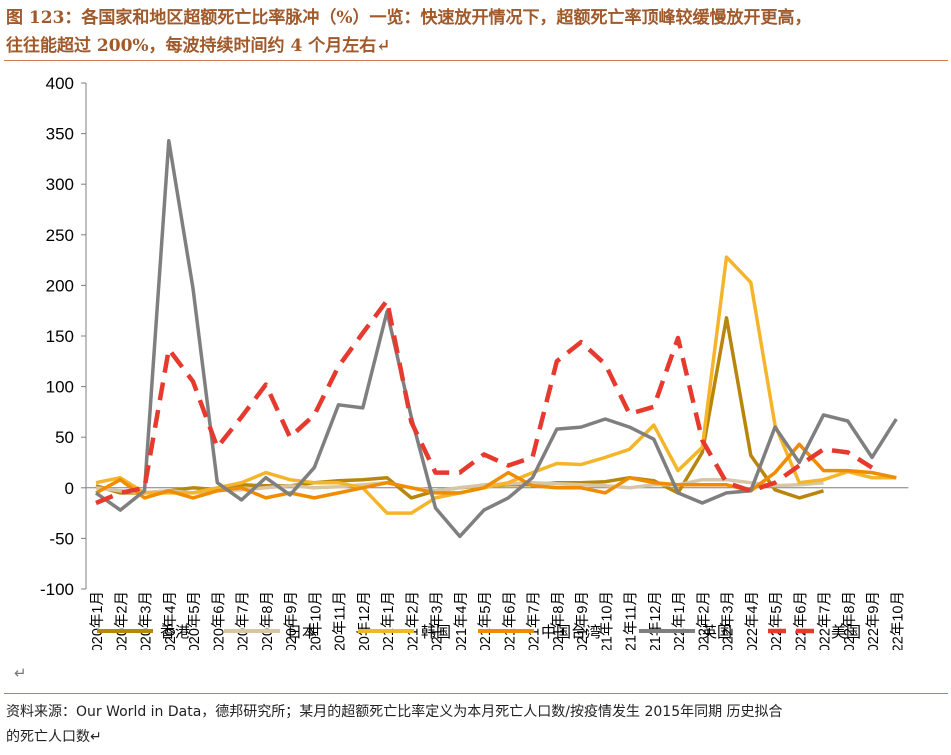  Describe the element at coordinates (846, 632) in the screenshot. I see `legend-label-美国: 美国` at that location.